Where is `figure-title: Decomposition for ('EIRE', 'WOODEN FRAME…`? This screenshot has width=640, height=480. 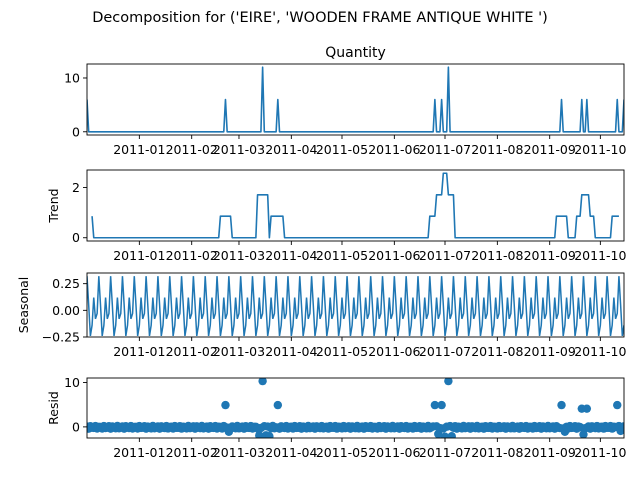
figure-title: Decomposition for ('EIRE', 'WOODEN FRAME… is located at coordinates (320, 18).